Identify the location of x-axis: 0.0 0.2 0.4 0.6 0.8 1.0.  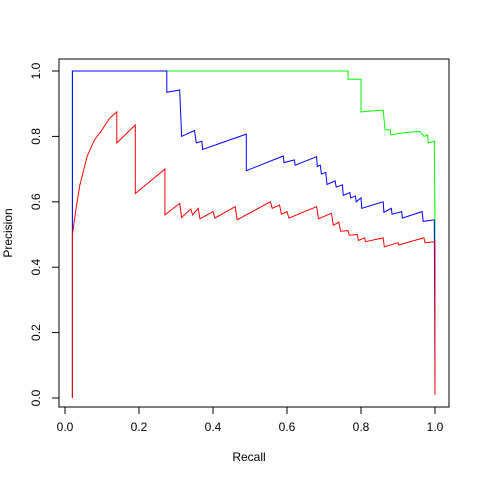
(250, 420).